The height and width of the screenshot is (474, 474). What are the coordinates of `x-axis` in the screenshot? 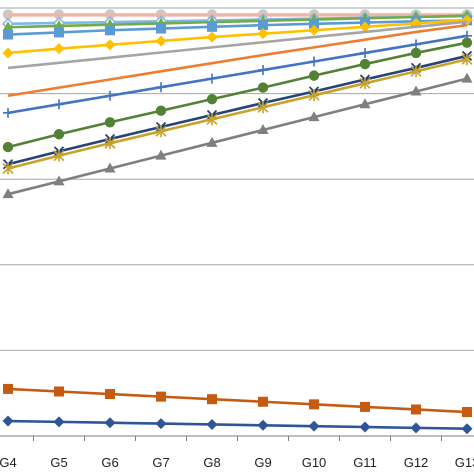 It's located at (237, 438).